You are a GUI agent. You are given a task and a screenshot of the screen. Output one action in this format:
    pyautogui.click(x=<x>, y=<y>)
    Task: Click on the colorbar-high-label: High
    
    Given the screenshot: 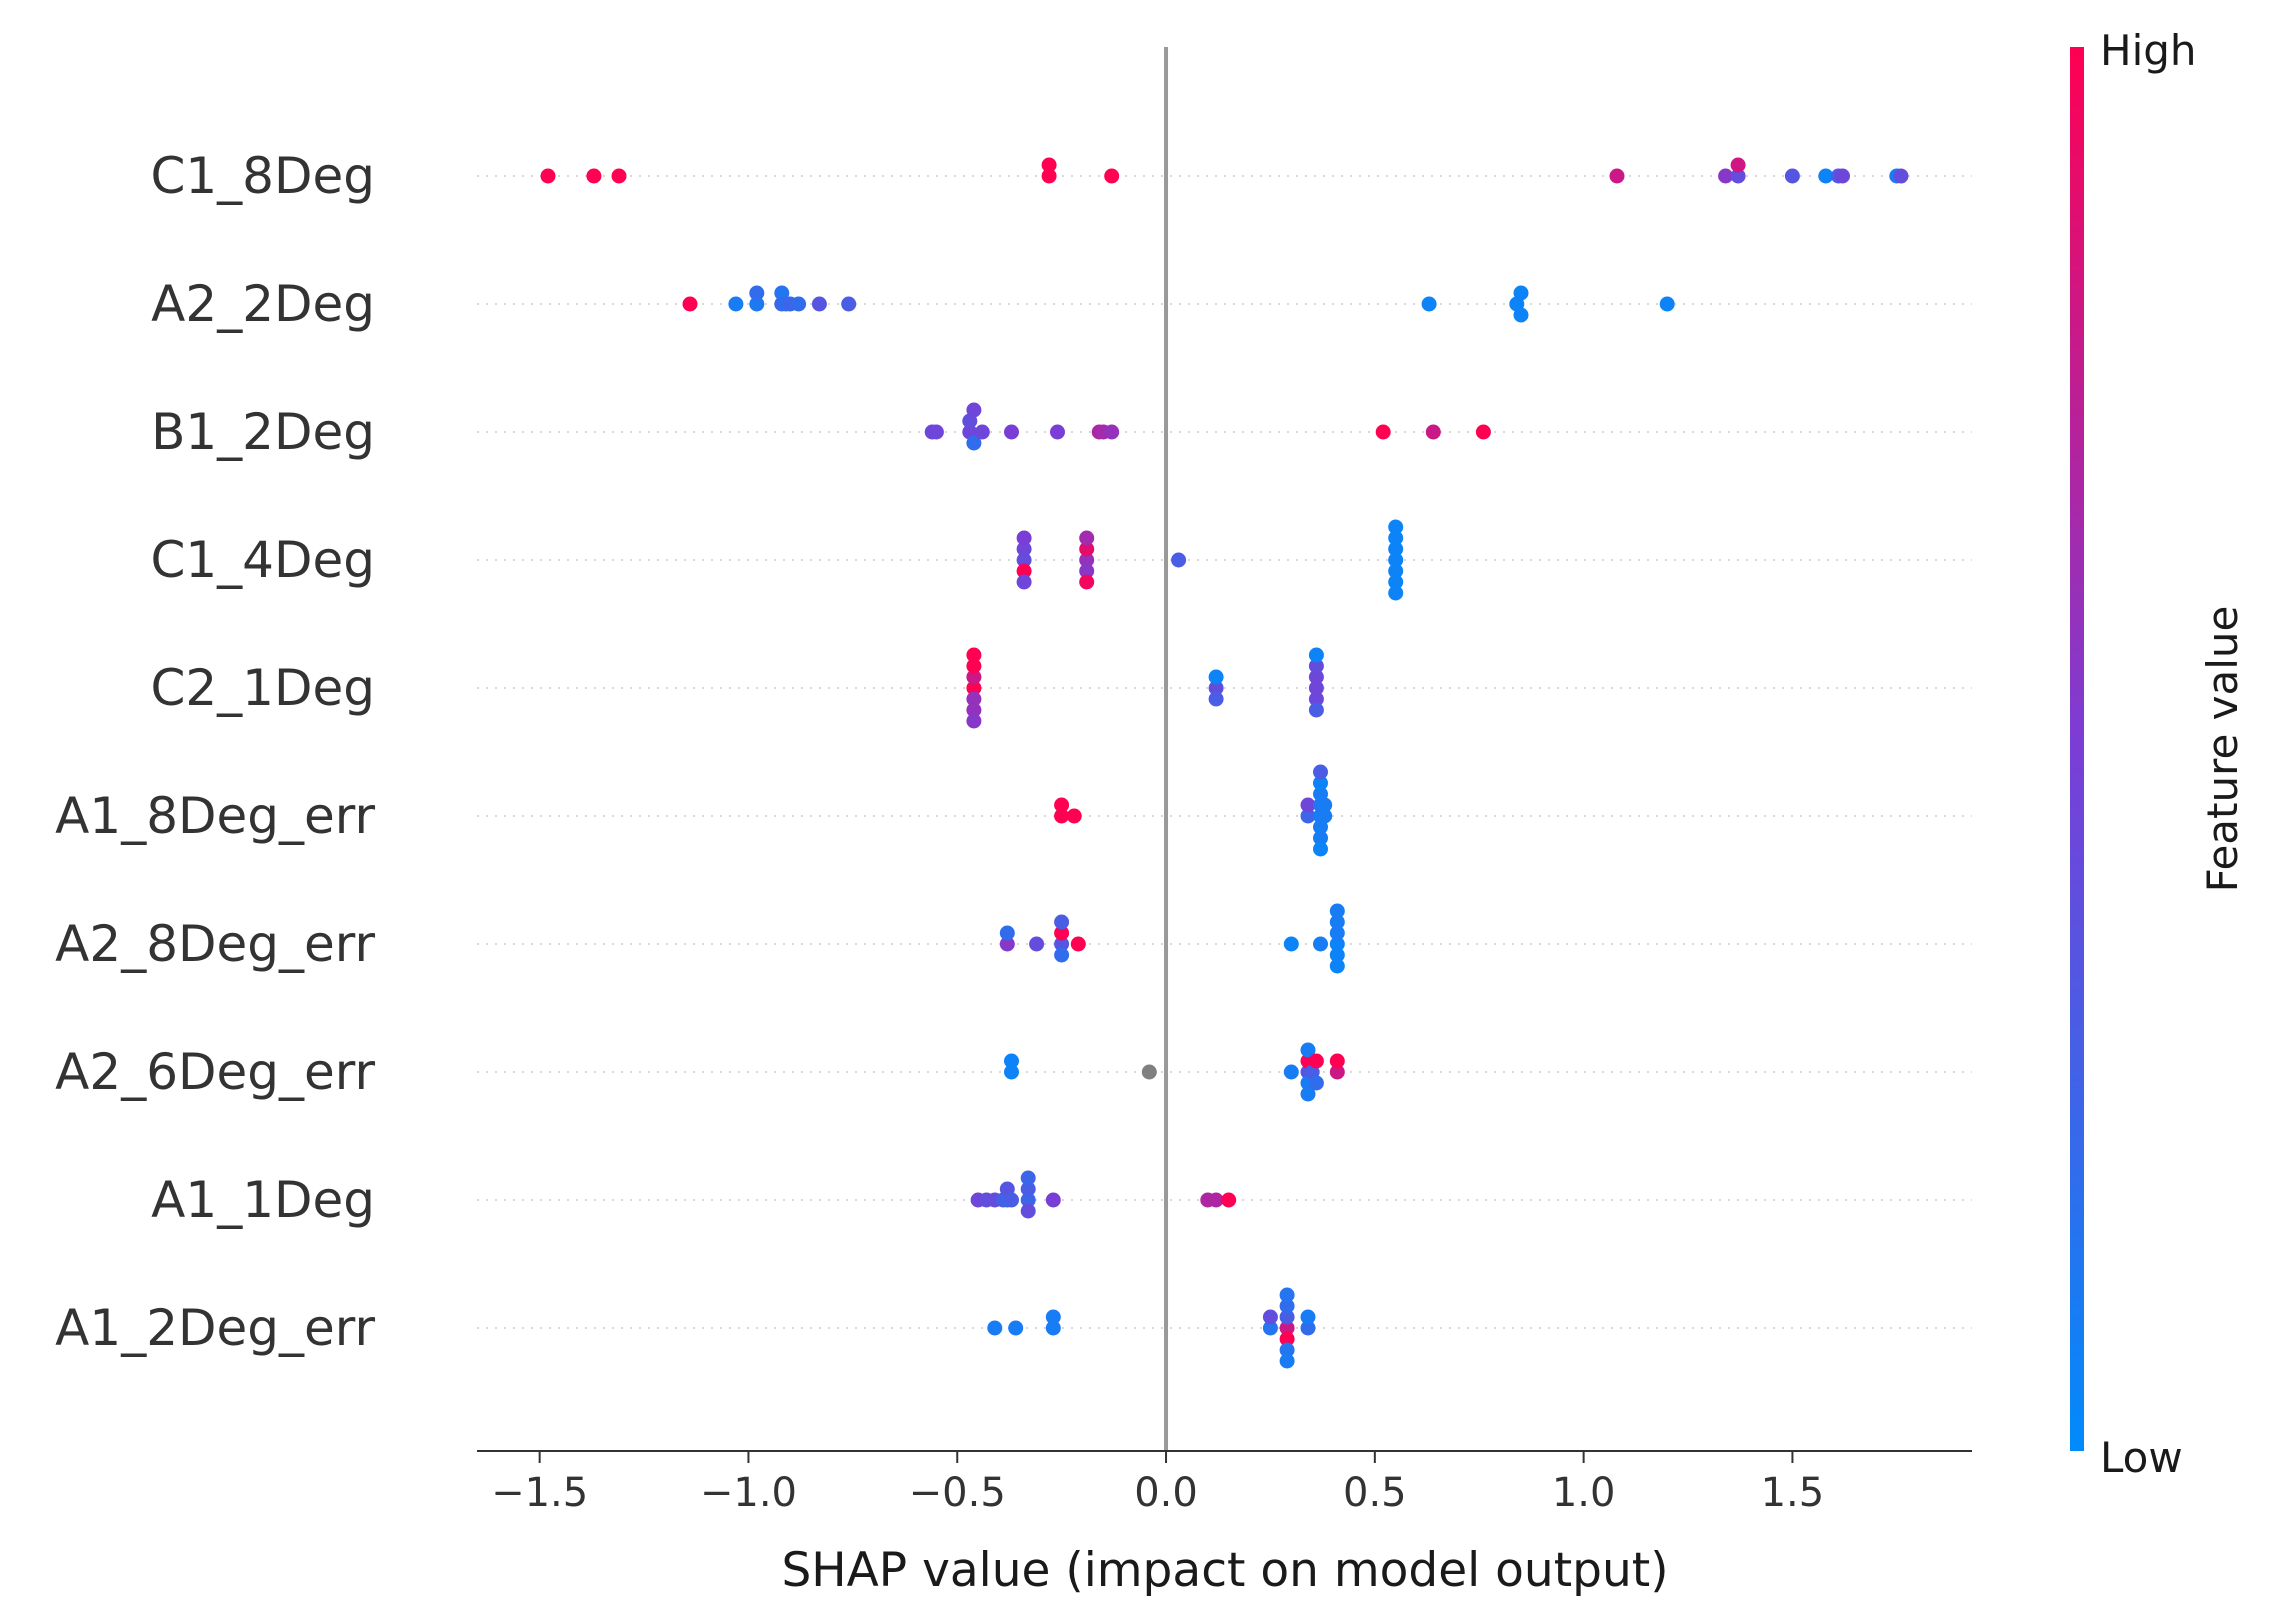 What is the action you would take?
    pyautogui.click(x=2148, y=50)
    